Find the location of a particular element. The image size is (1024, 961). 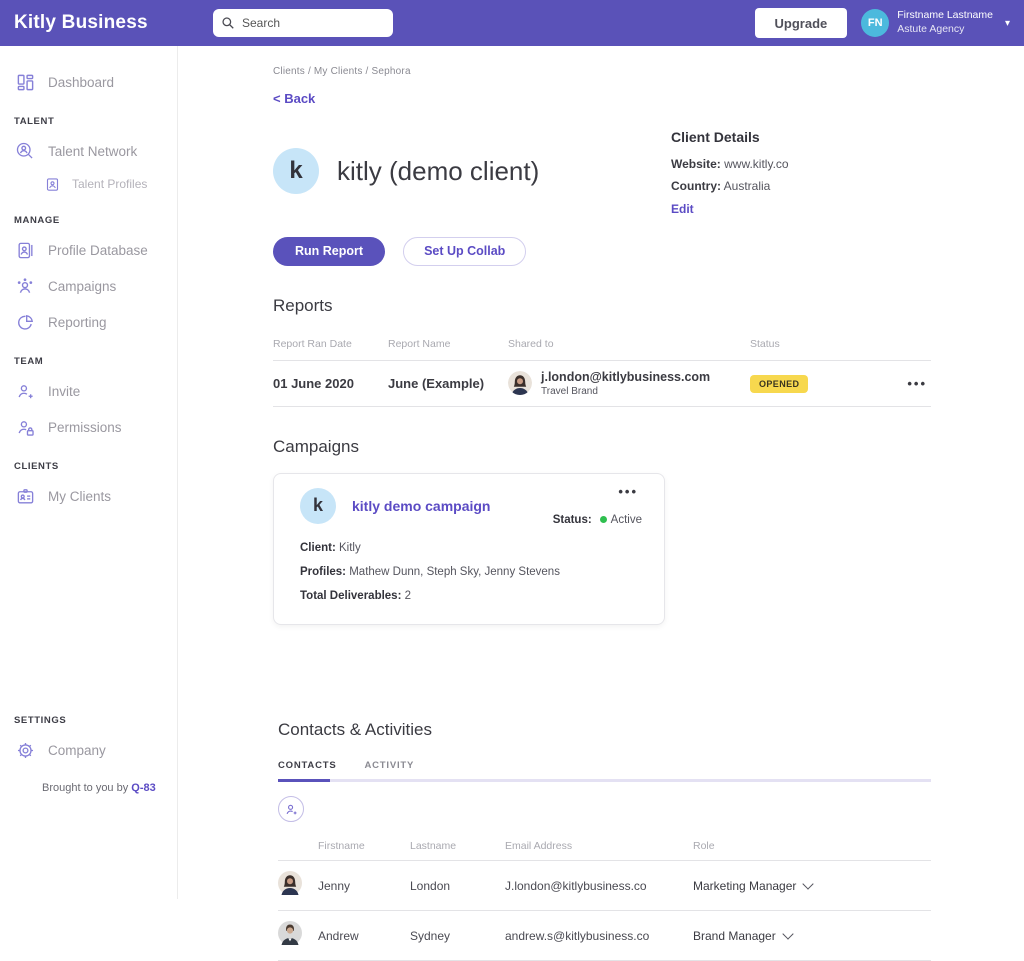

client-country: Country: Australia is located at coordinates (801, 186).